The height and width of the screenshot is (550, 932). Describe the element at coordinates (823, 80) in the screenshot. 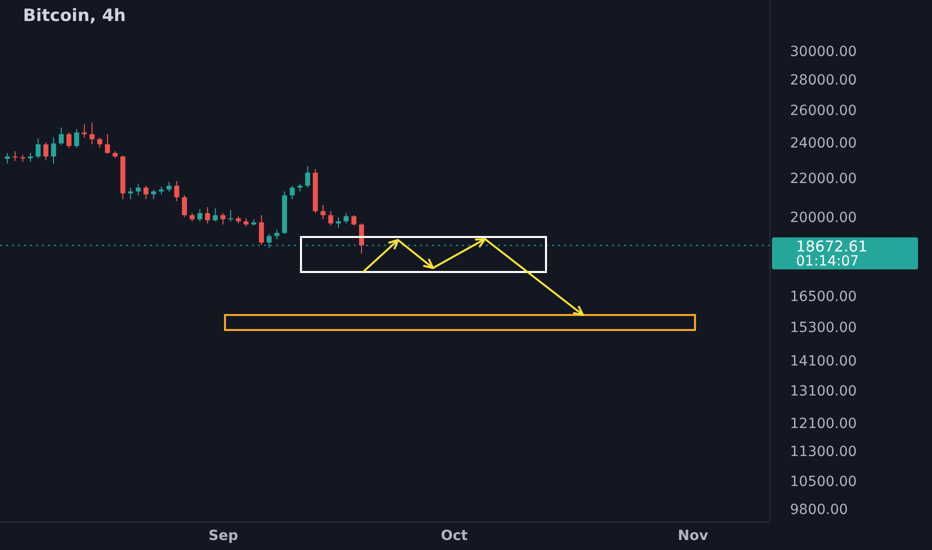

I see `y-tick-label: 28000.00` at that location.